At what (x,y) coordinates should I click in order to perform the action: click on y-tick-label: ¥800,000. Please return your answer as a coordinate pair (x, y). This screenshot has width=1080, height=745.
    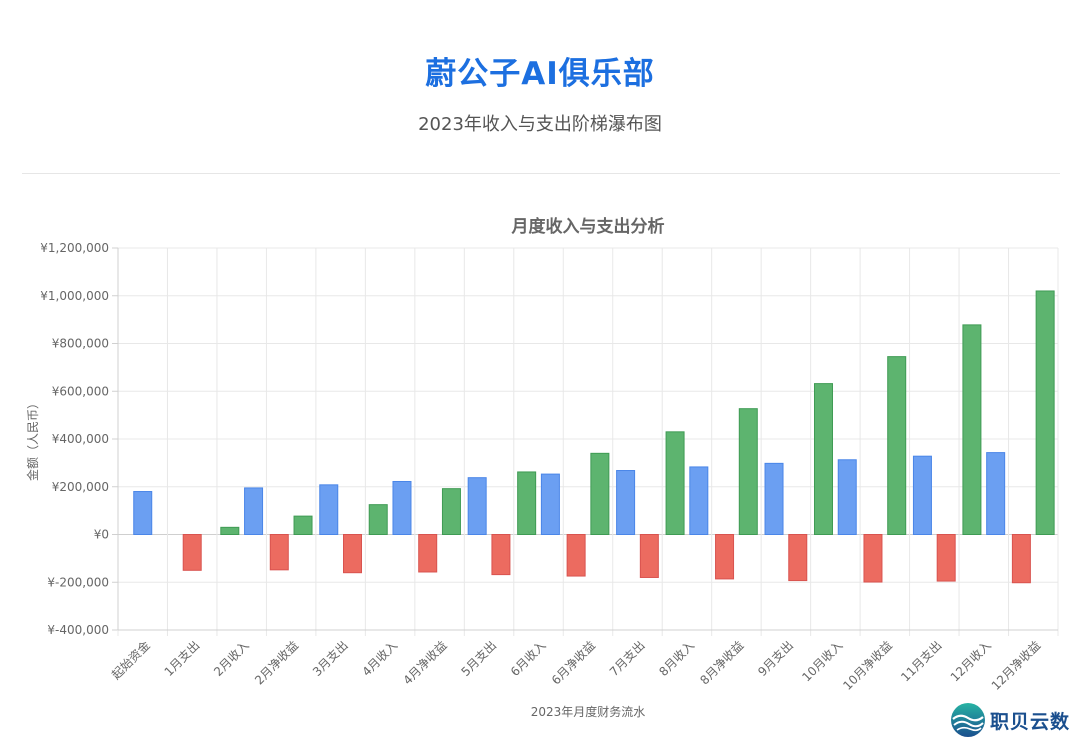
    Looking at the image, I should click on (80, 344).